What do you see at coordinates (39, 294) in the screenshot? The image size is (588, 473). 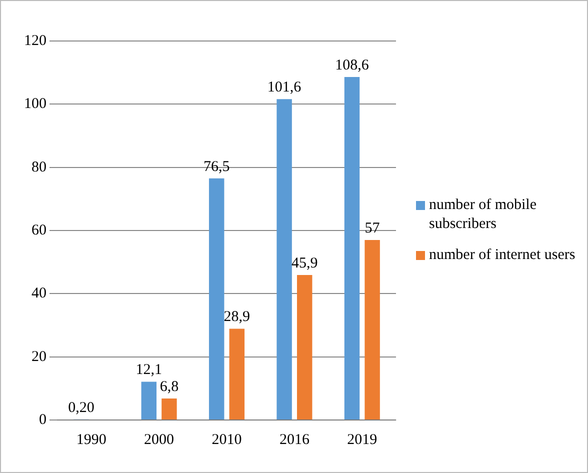 I see `y-tick-label: 40` at bounding box center [39, 294].